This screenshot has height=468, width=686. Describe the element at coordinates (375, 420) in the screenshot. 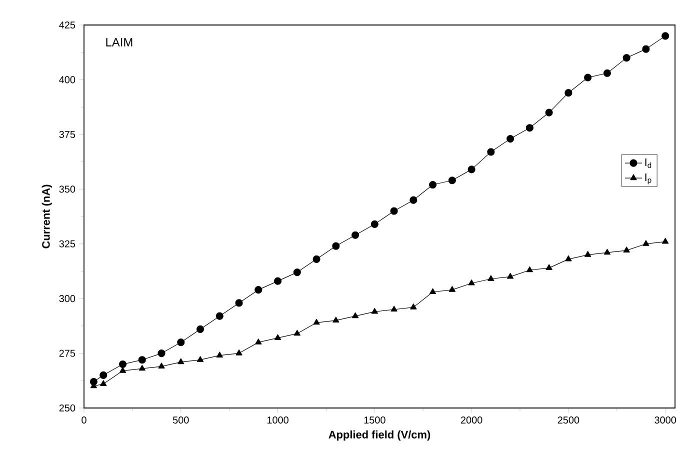

I see `x-tick-label: 1500` at that location.